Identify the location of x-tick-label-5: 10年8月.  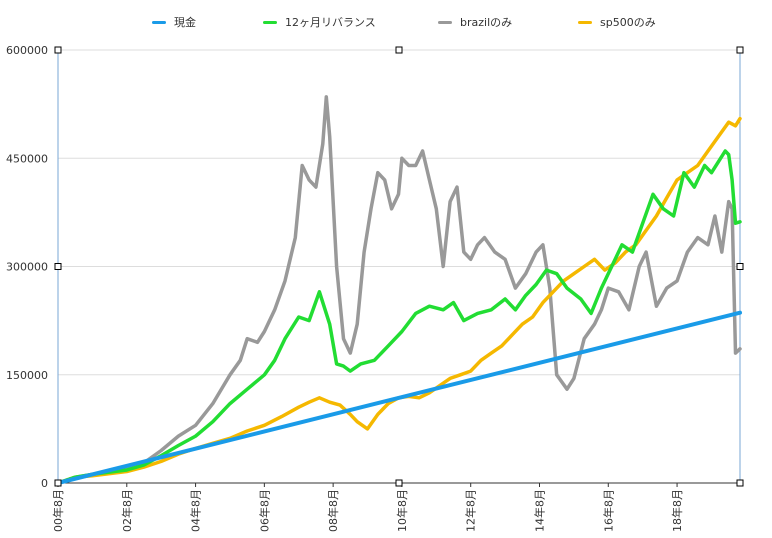
(402, 510).